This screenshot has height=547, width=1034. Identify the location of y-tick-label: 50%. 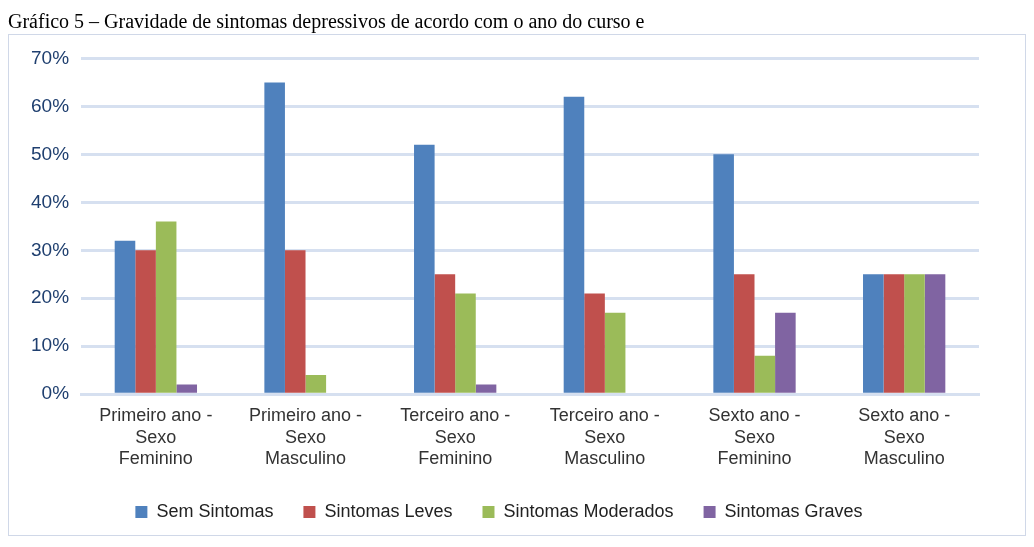
(50, 153).